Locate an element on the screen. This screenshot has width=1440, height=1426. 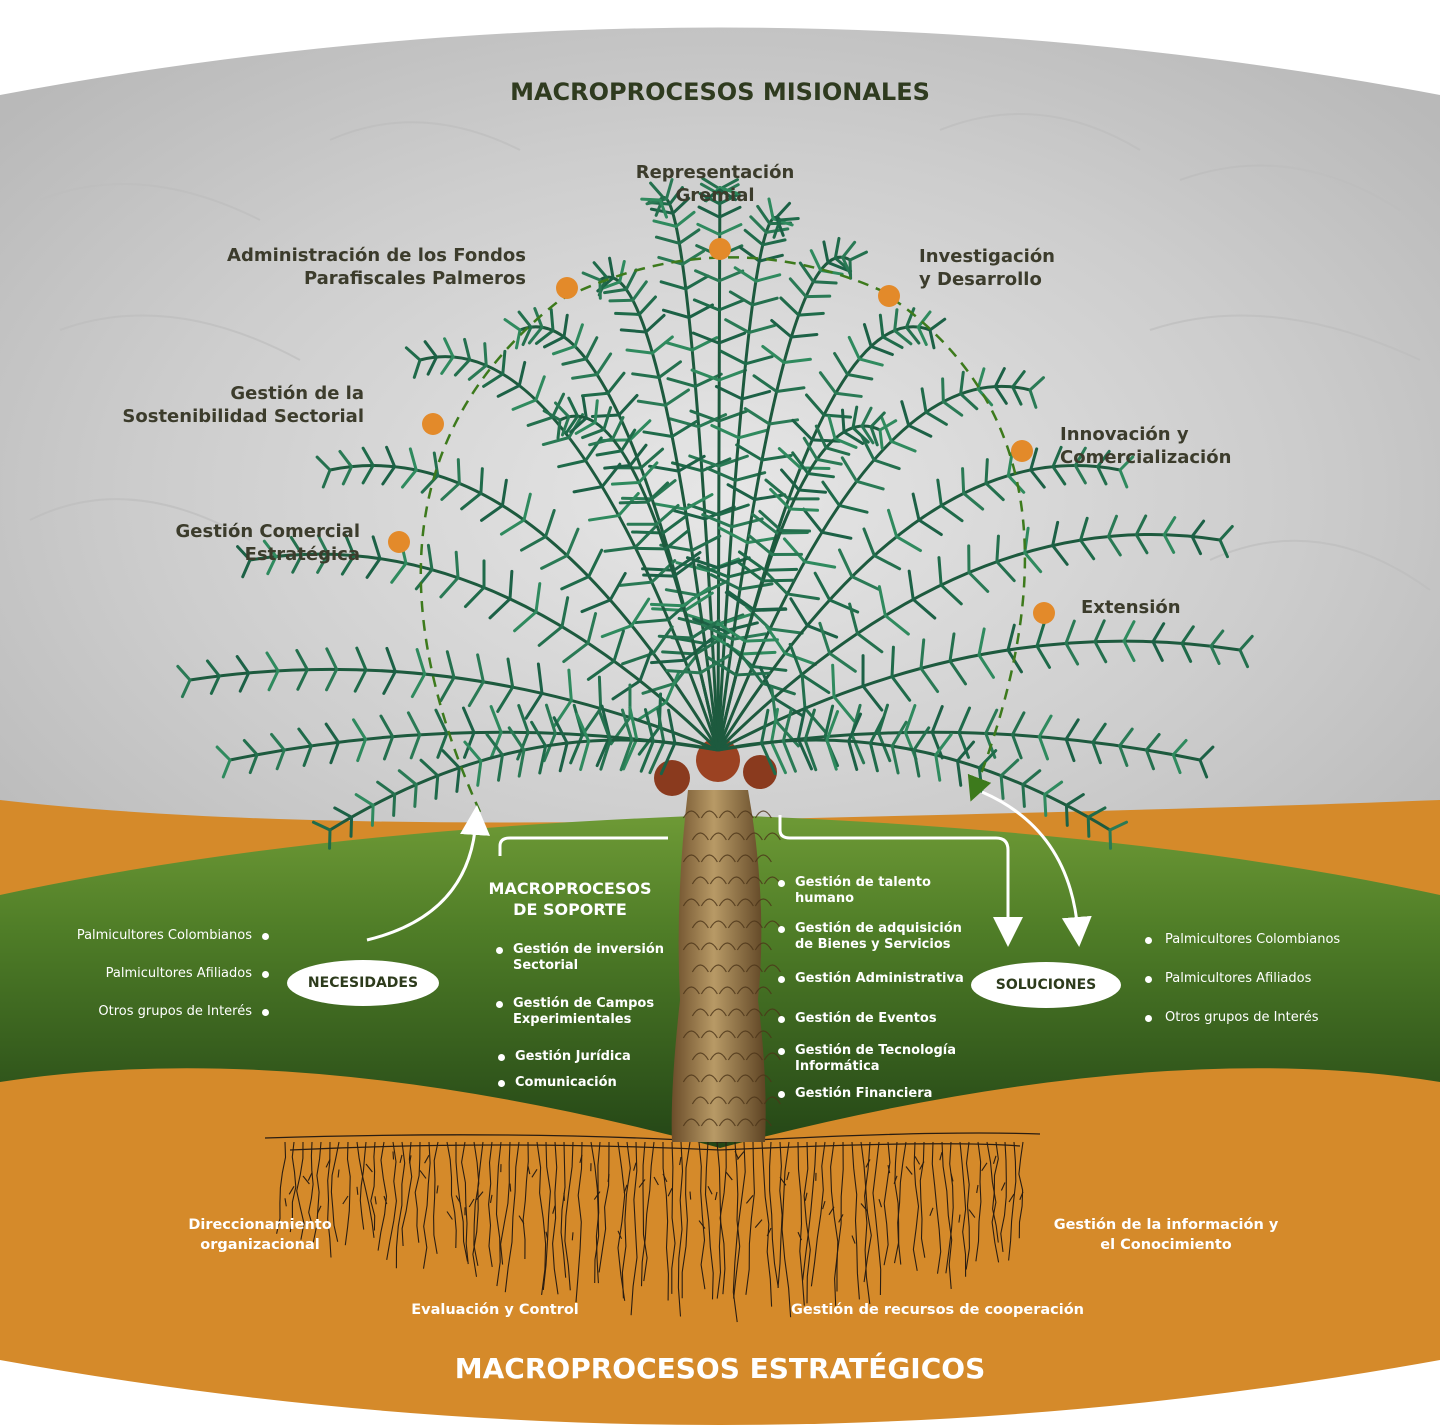
estrategico-item: Gestión de recursos de cooperación is located at coordinates (937, 1310).